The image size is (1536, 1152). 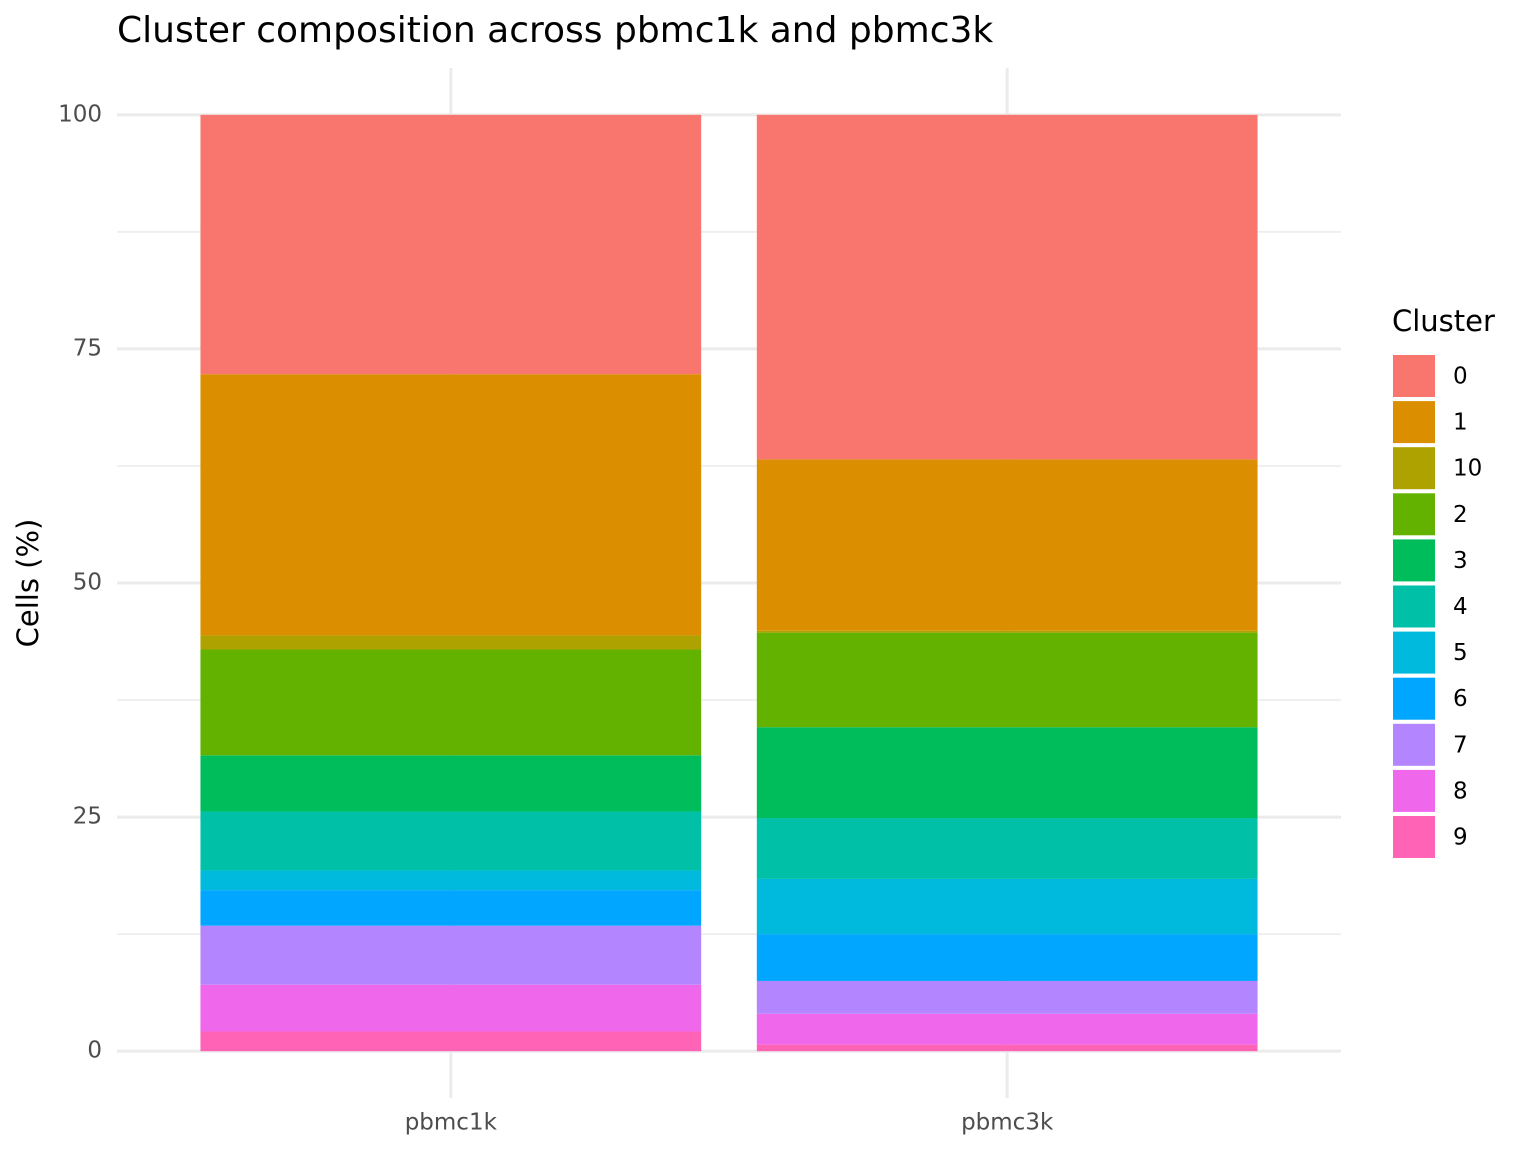 I want to click on legend-label: 8, so click(x=1460, y=791).